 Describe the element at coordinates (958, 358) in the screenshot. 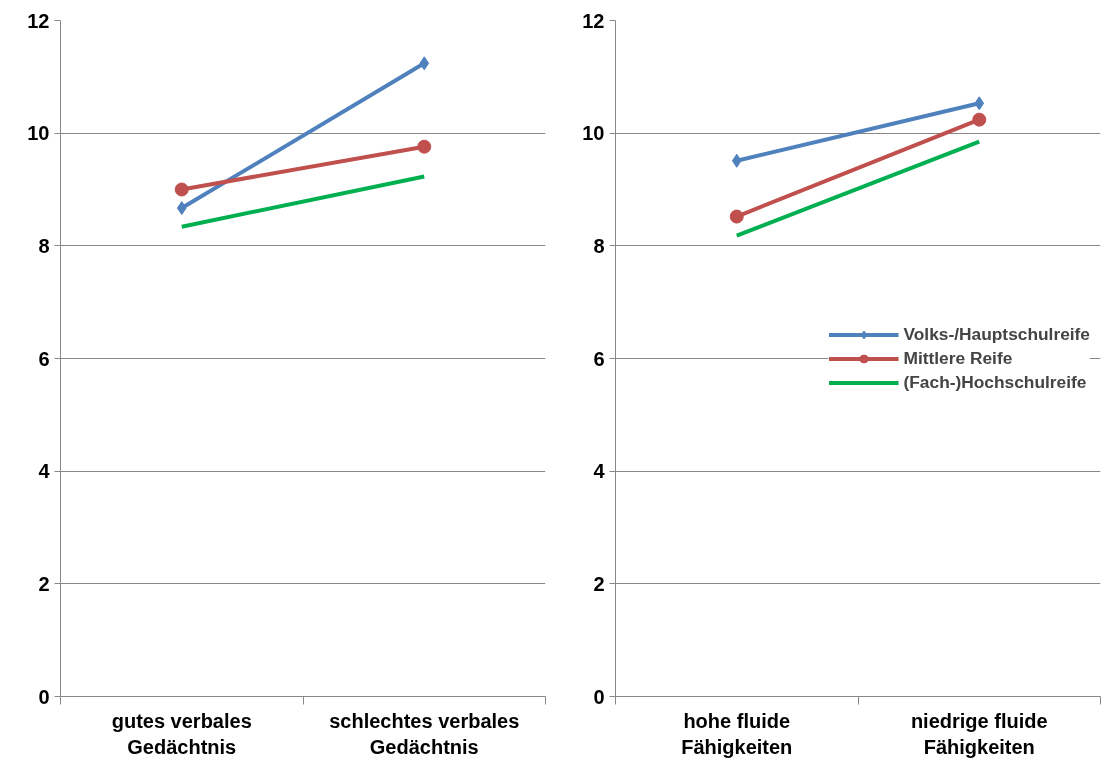

I see `legend-label: Mittlere Reife` at that location.